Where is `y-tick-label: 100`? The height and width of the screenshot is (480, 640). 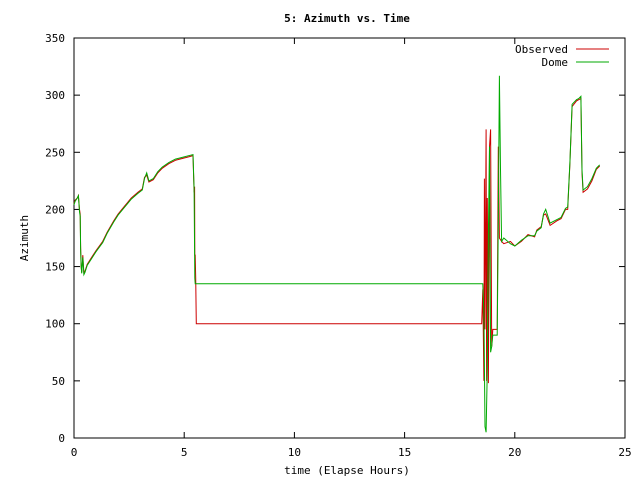 y-tick-label: 100 is located at coordinates (55, 324).